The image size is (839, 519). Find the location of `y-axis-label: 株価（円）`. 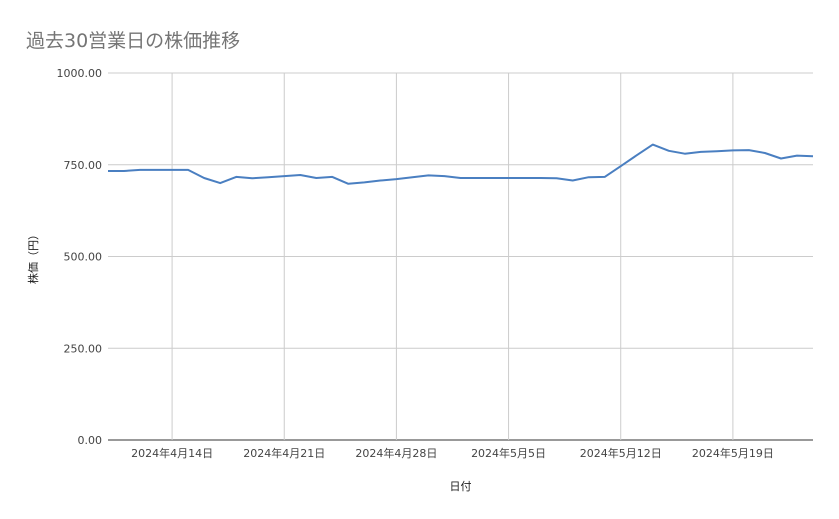

y-axis-label: 株価（円） is located at coordinates (33, 256).